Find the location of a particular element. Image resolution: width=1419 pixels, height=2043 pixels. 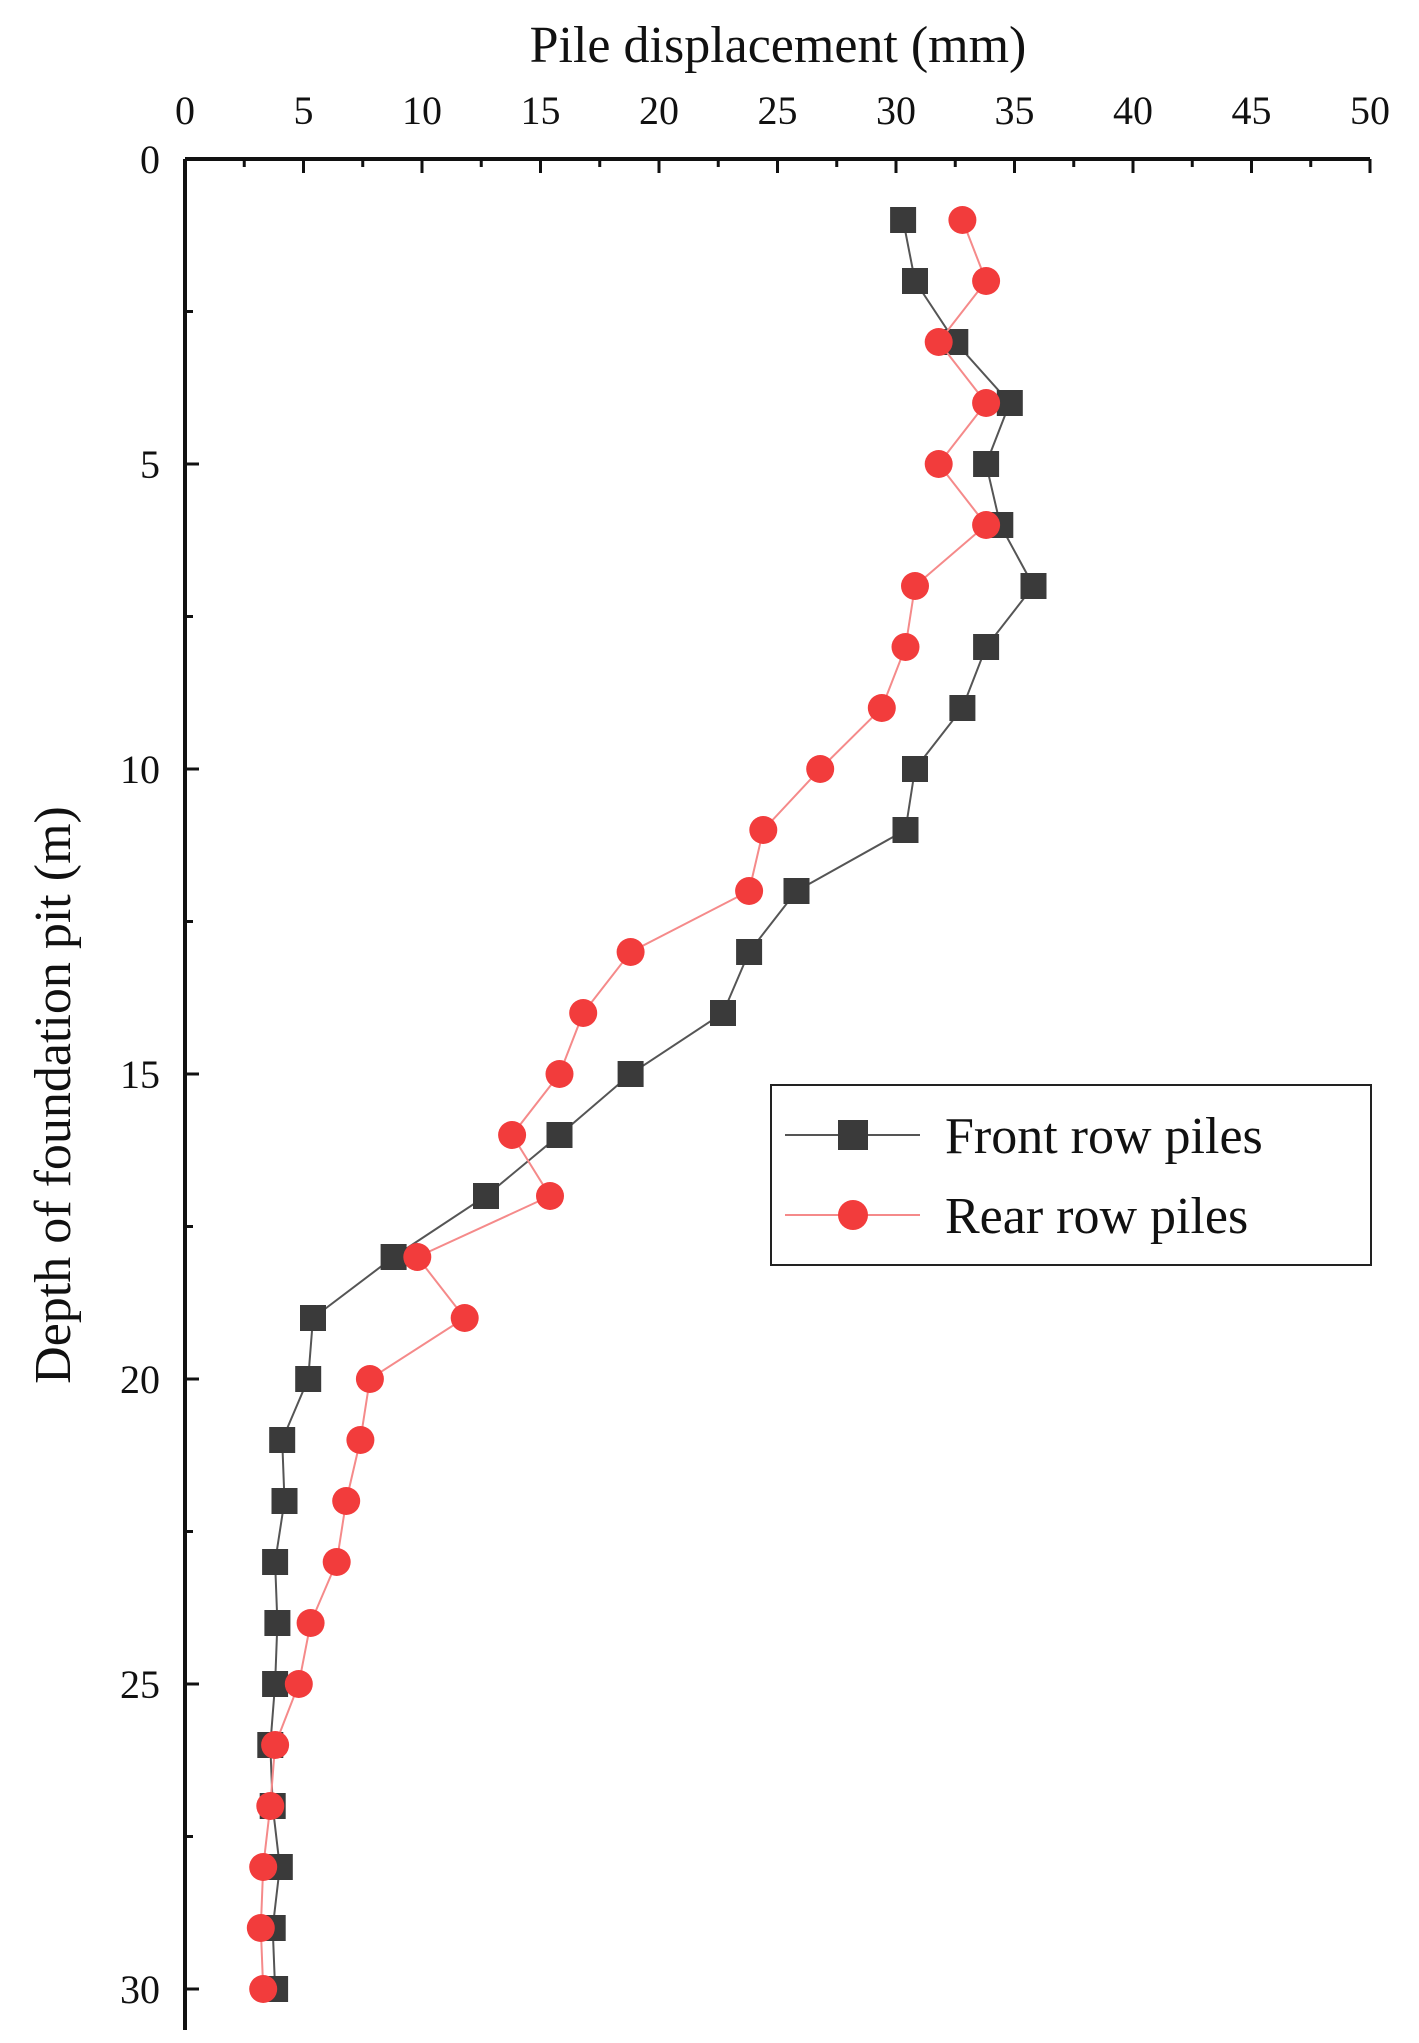

legend-front-marker is located at coordinates (853, 1135).